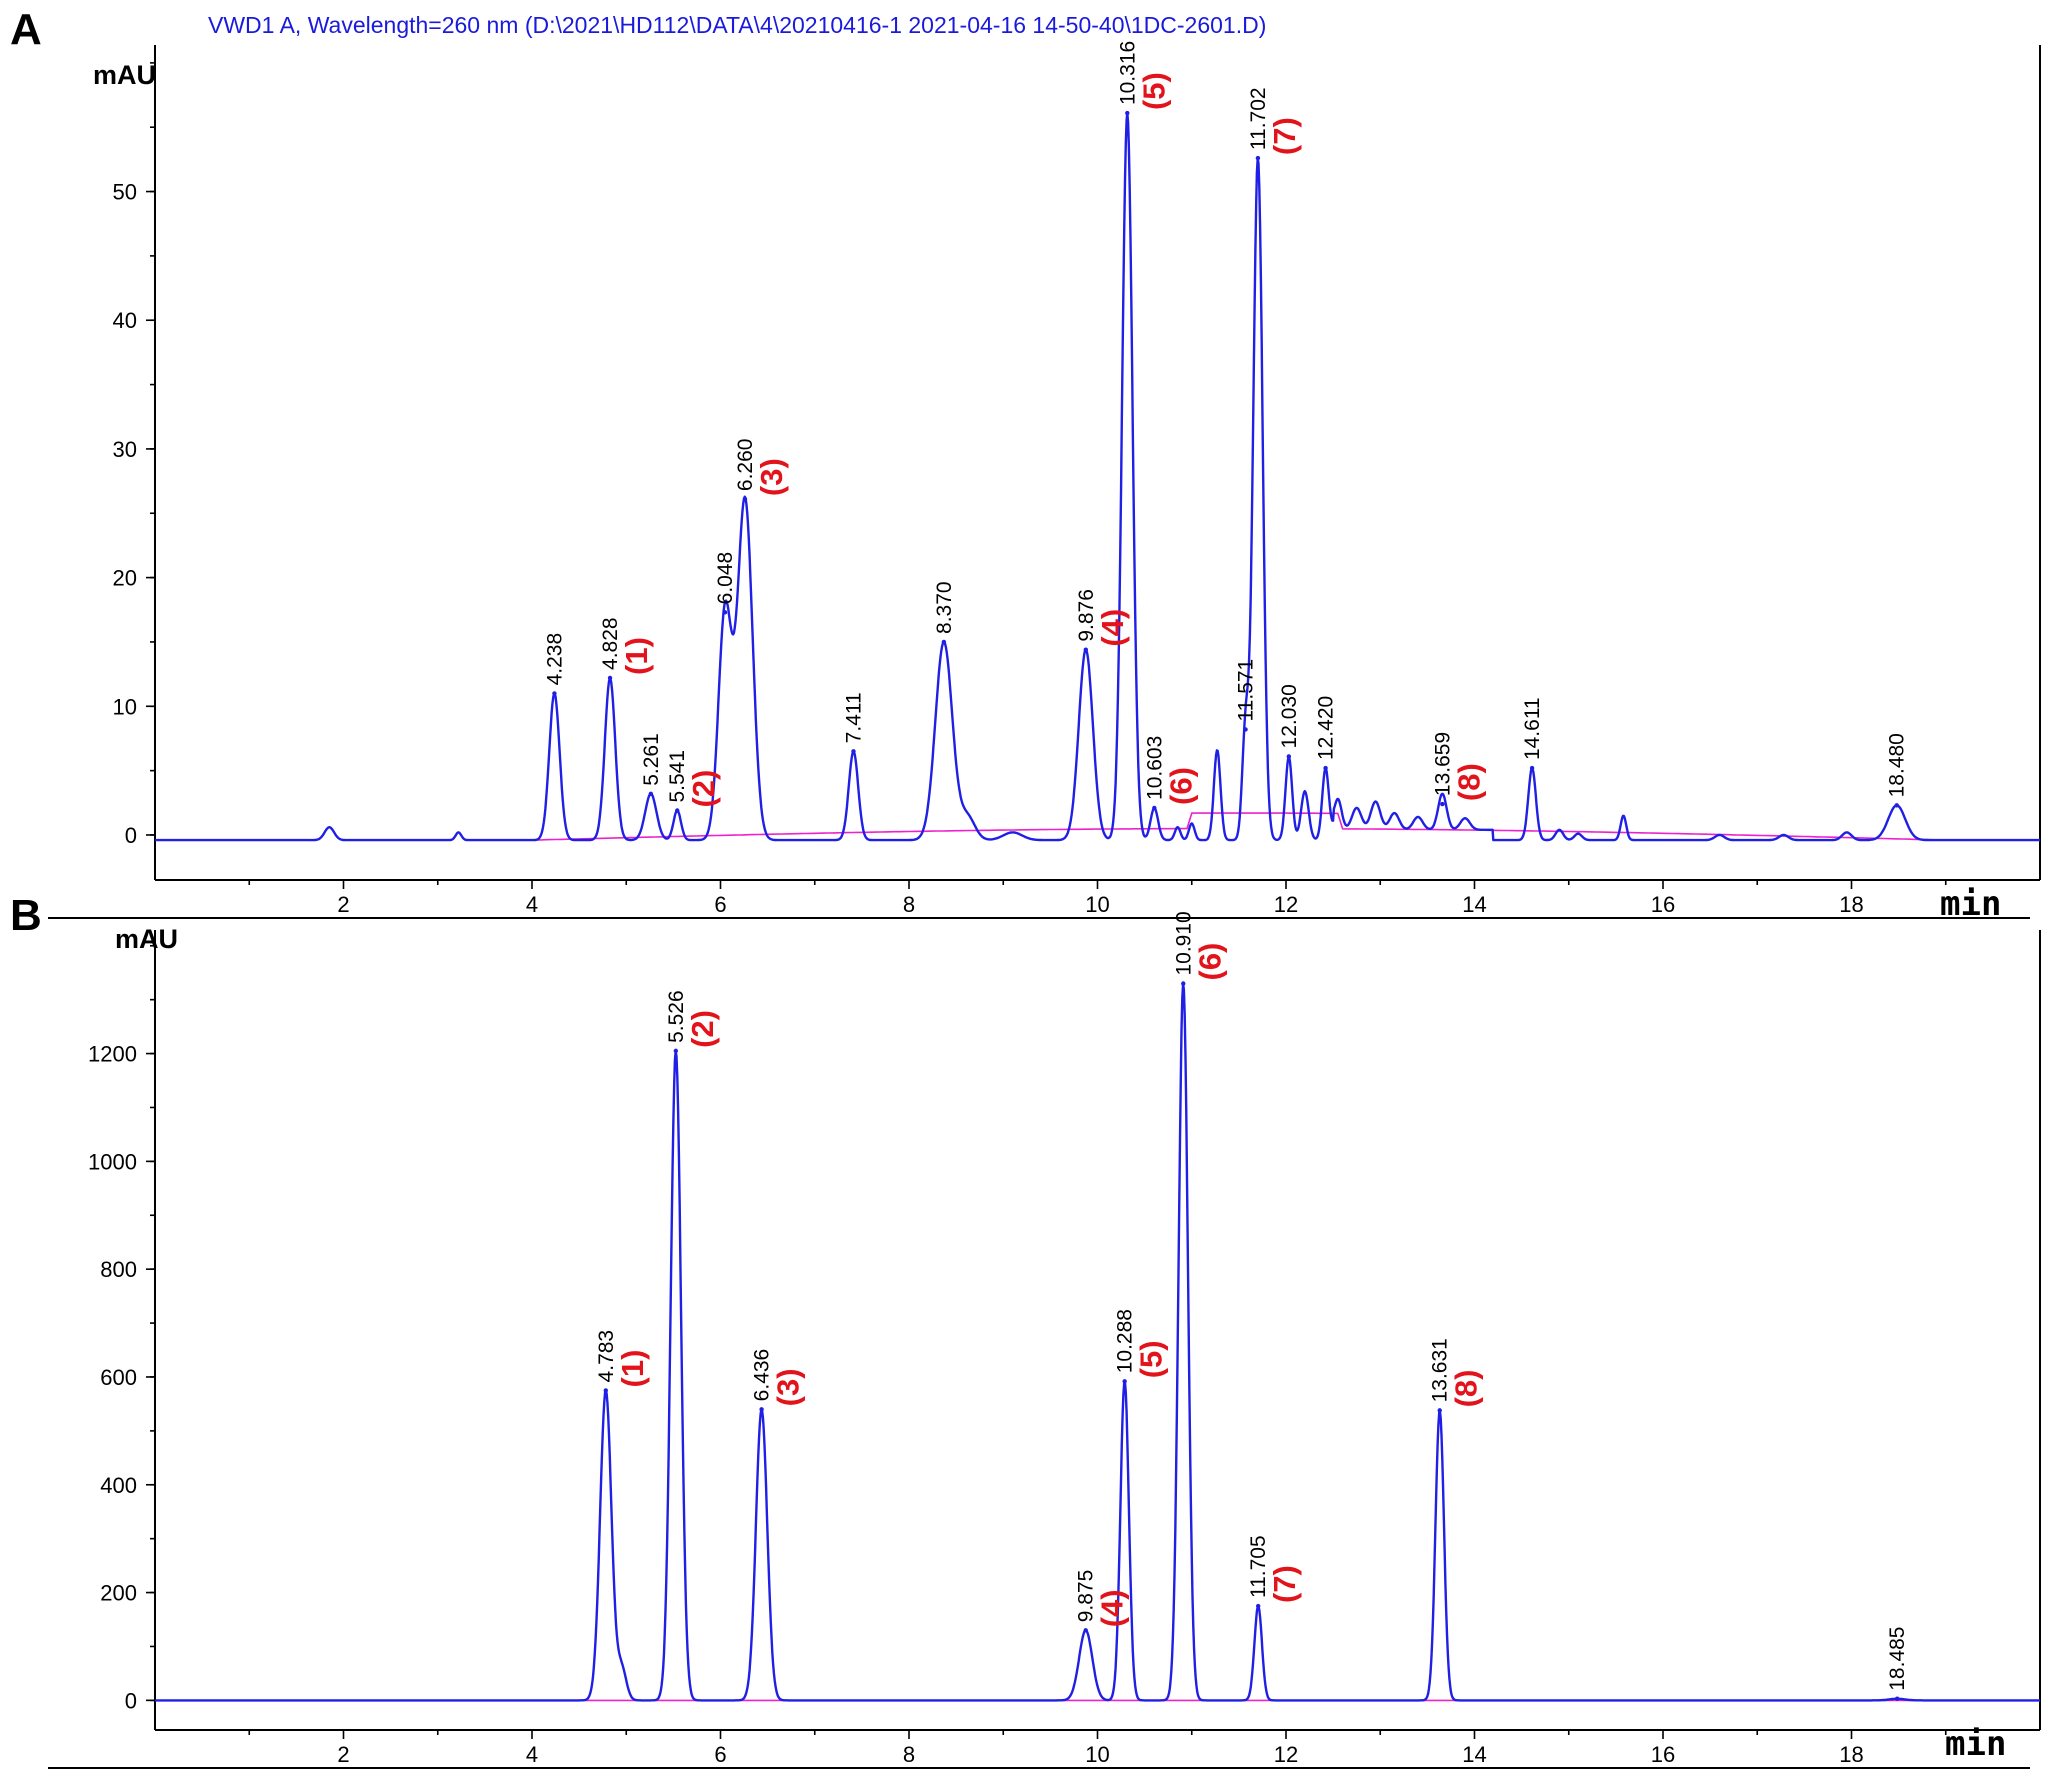 The width and height of the screenshot is (2050, 1784). I want to click on panel-a-x-tick-label: 10, so click(1097, 904).